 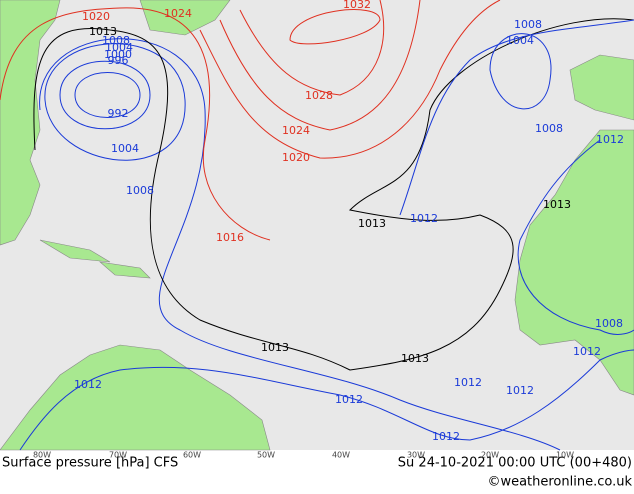 What do you see at coordinates (357, 5) in the screenshot?
I see `isobar-label: 1032` at bounding box center [357, 5].